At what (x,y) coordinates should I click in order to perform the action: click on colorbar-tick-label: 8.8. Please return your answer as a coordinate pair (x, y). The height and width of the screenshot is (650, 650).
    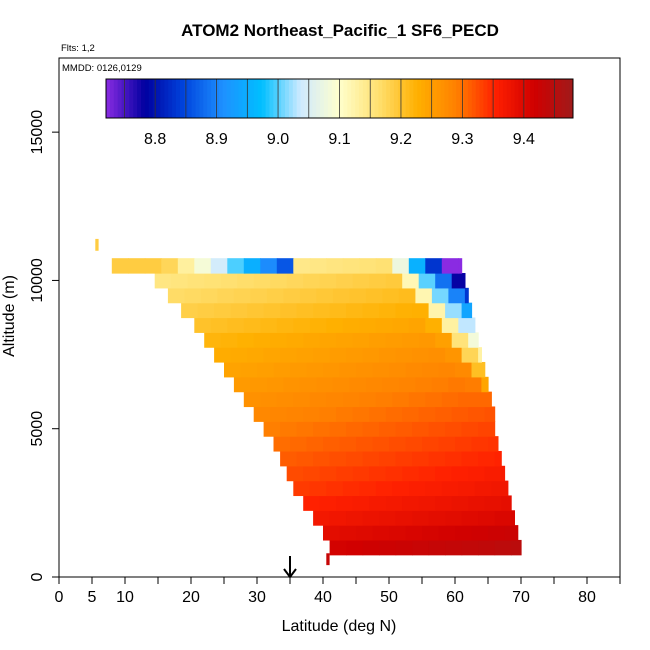
    Looking at the image, I should click on (155, 139).